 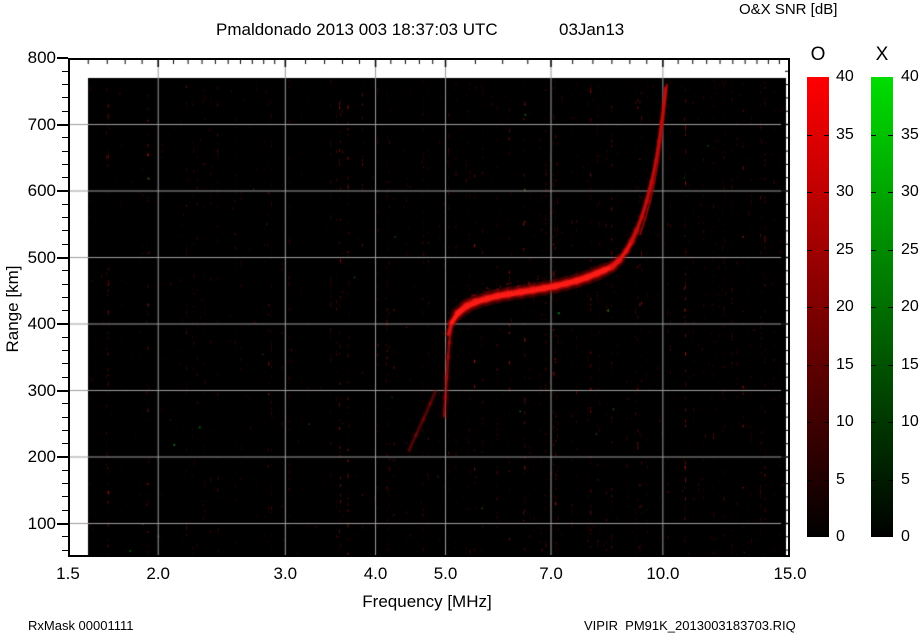 I want to click on source-file-text: VIPIR PM91K_2013003183703.RIQ, so click(x=690, y=625).